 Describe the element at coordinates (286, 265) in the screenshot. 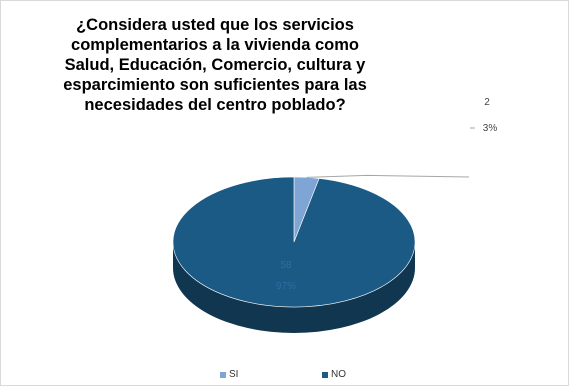

I see `data-label-no-value: 58` at that location.